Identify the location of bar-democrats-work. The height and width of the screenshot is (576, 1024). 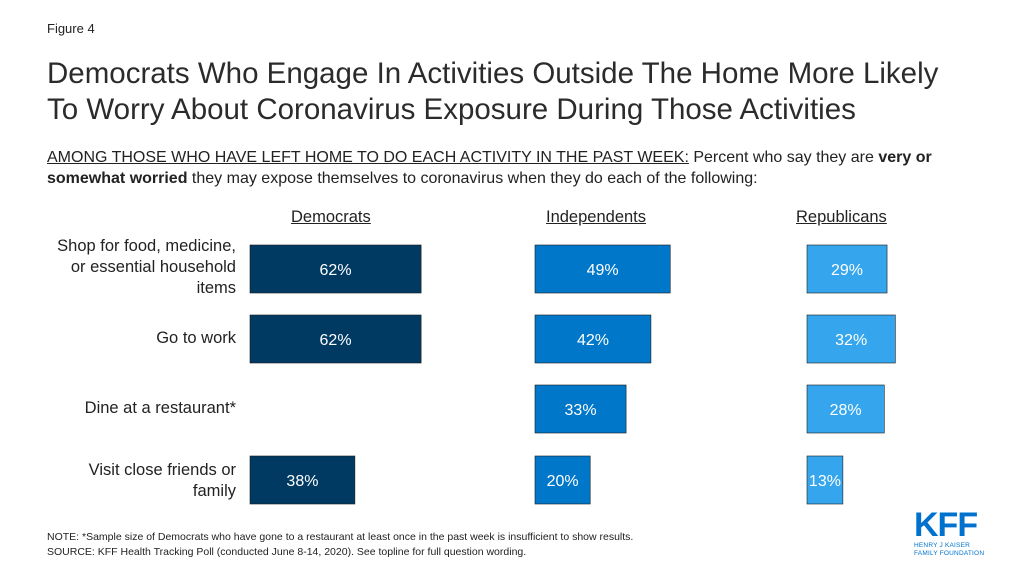
(335, 339).